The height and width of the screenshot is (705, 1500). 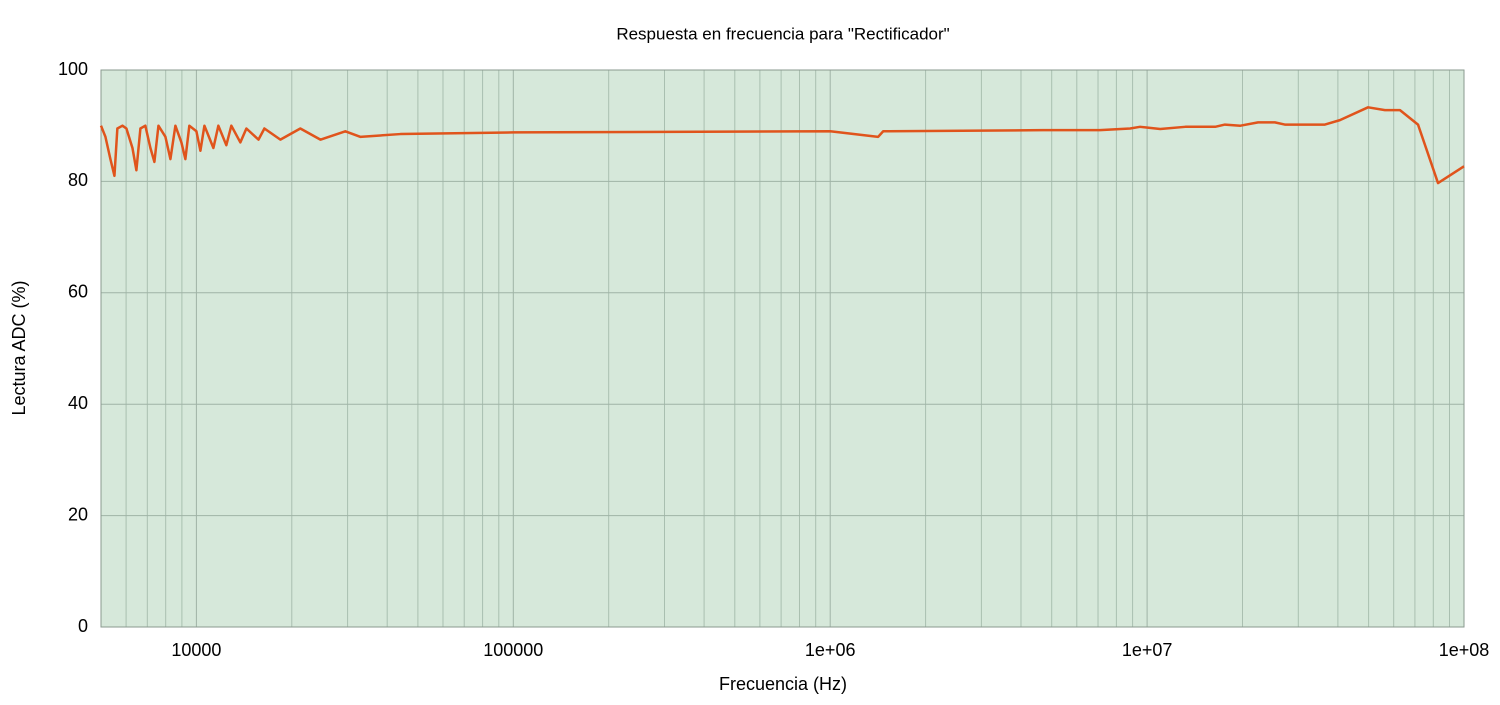 What do you see at coordinates (830, 650) in the screenshot?
I see `x-tick-label: 1e+06` at bounding box center [830, 650].